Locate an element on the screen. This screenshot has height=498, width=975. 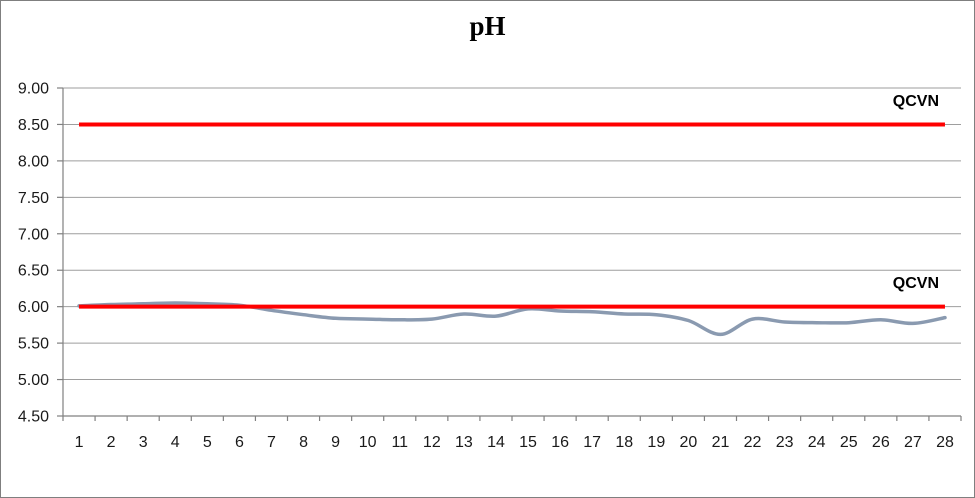
x-tick-label: 19 is located at coordinates (656, 442).